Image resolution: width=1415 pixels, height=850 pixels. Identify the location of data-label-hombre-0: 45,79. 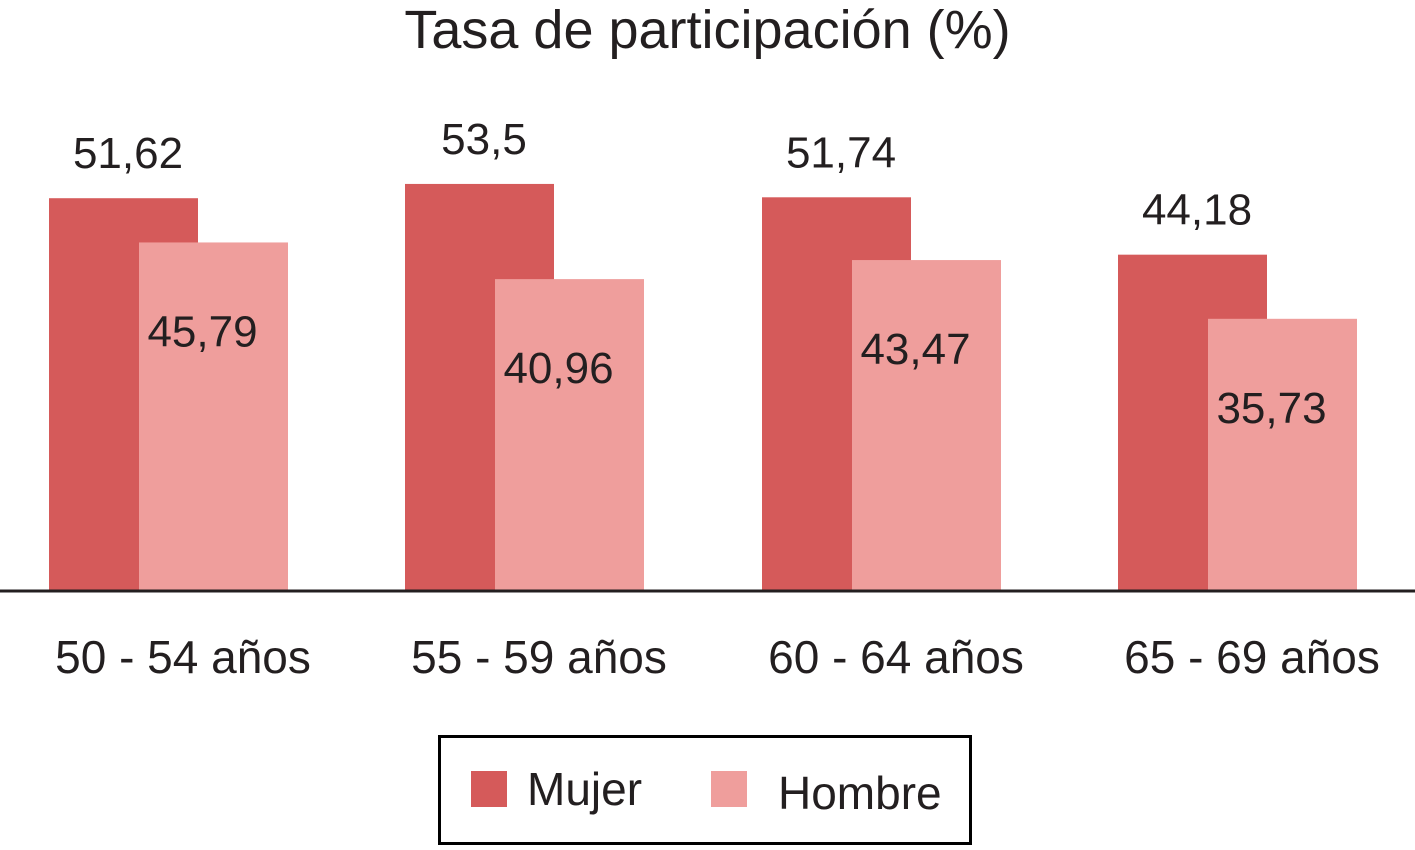
(202, 331).